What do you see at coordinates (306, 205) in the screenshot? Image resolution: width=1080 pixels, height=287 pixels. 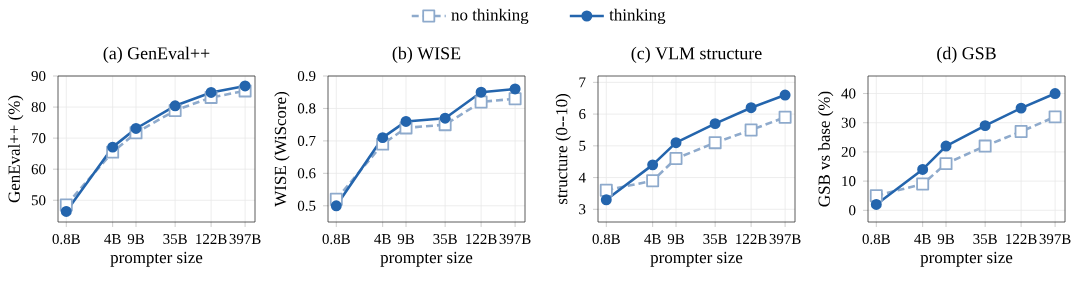 I see `y-tick-label: 0.5` at bounding box center [306, 205].